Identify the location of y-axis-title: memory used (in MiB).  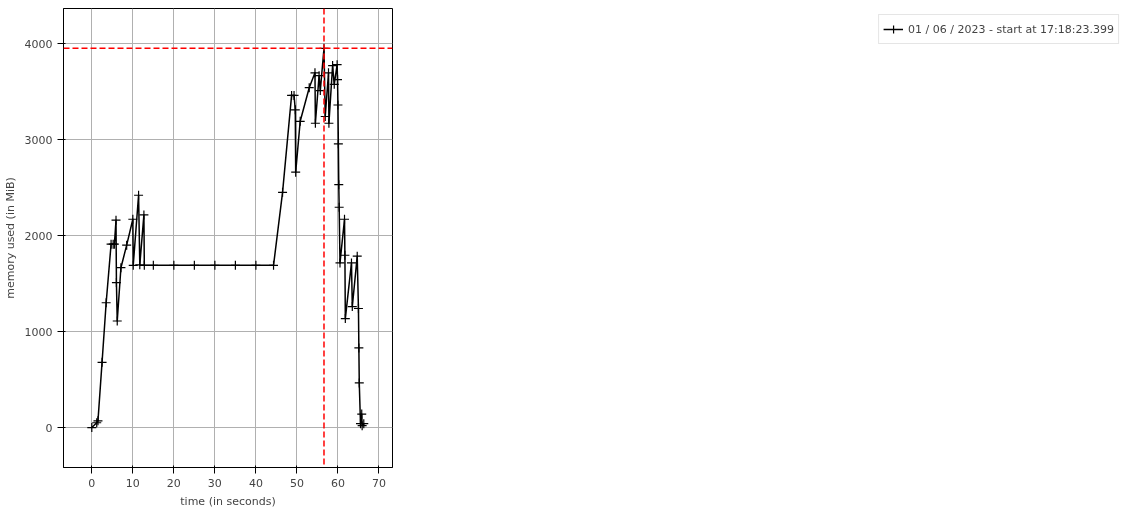
(10, 238).